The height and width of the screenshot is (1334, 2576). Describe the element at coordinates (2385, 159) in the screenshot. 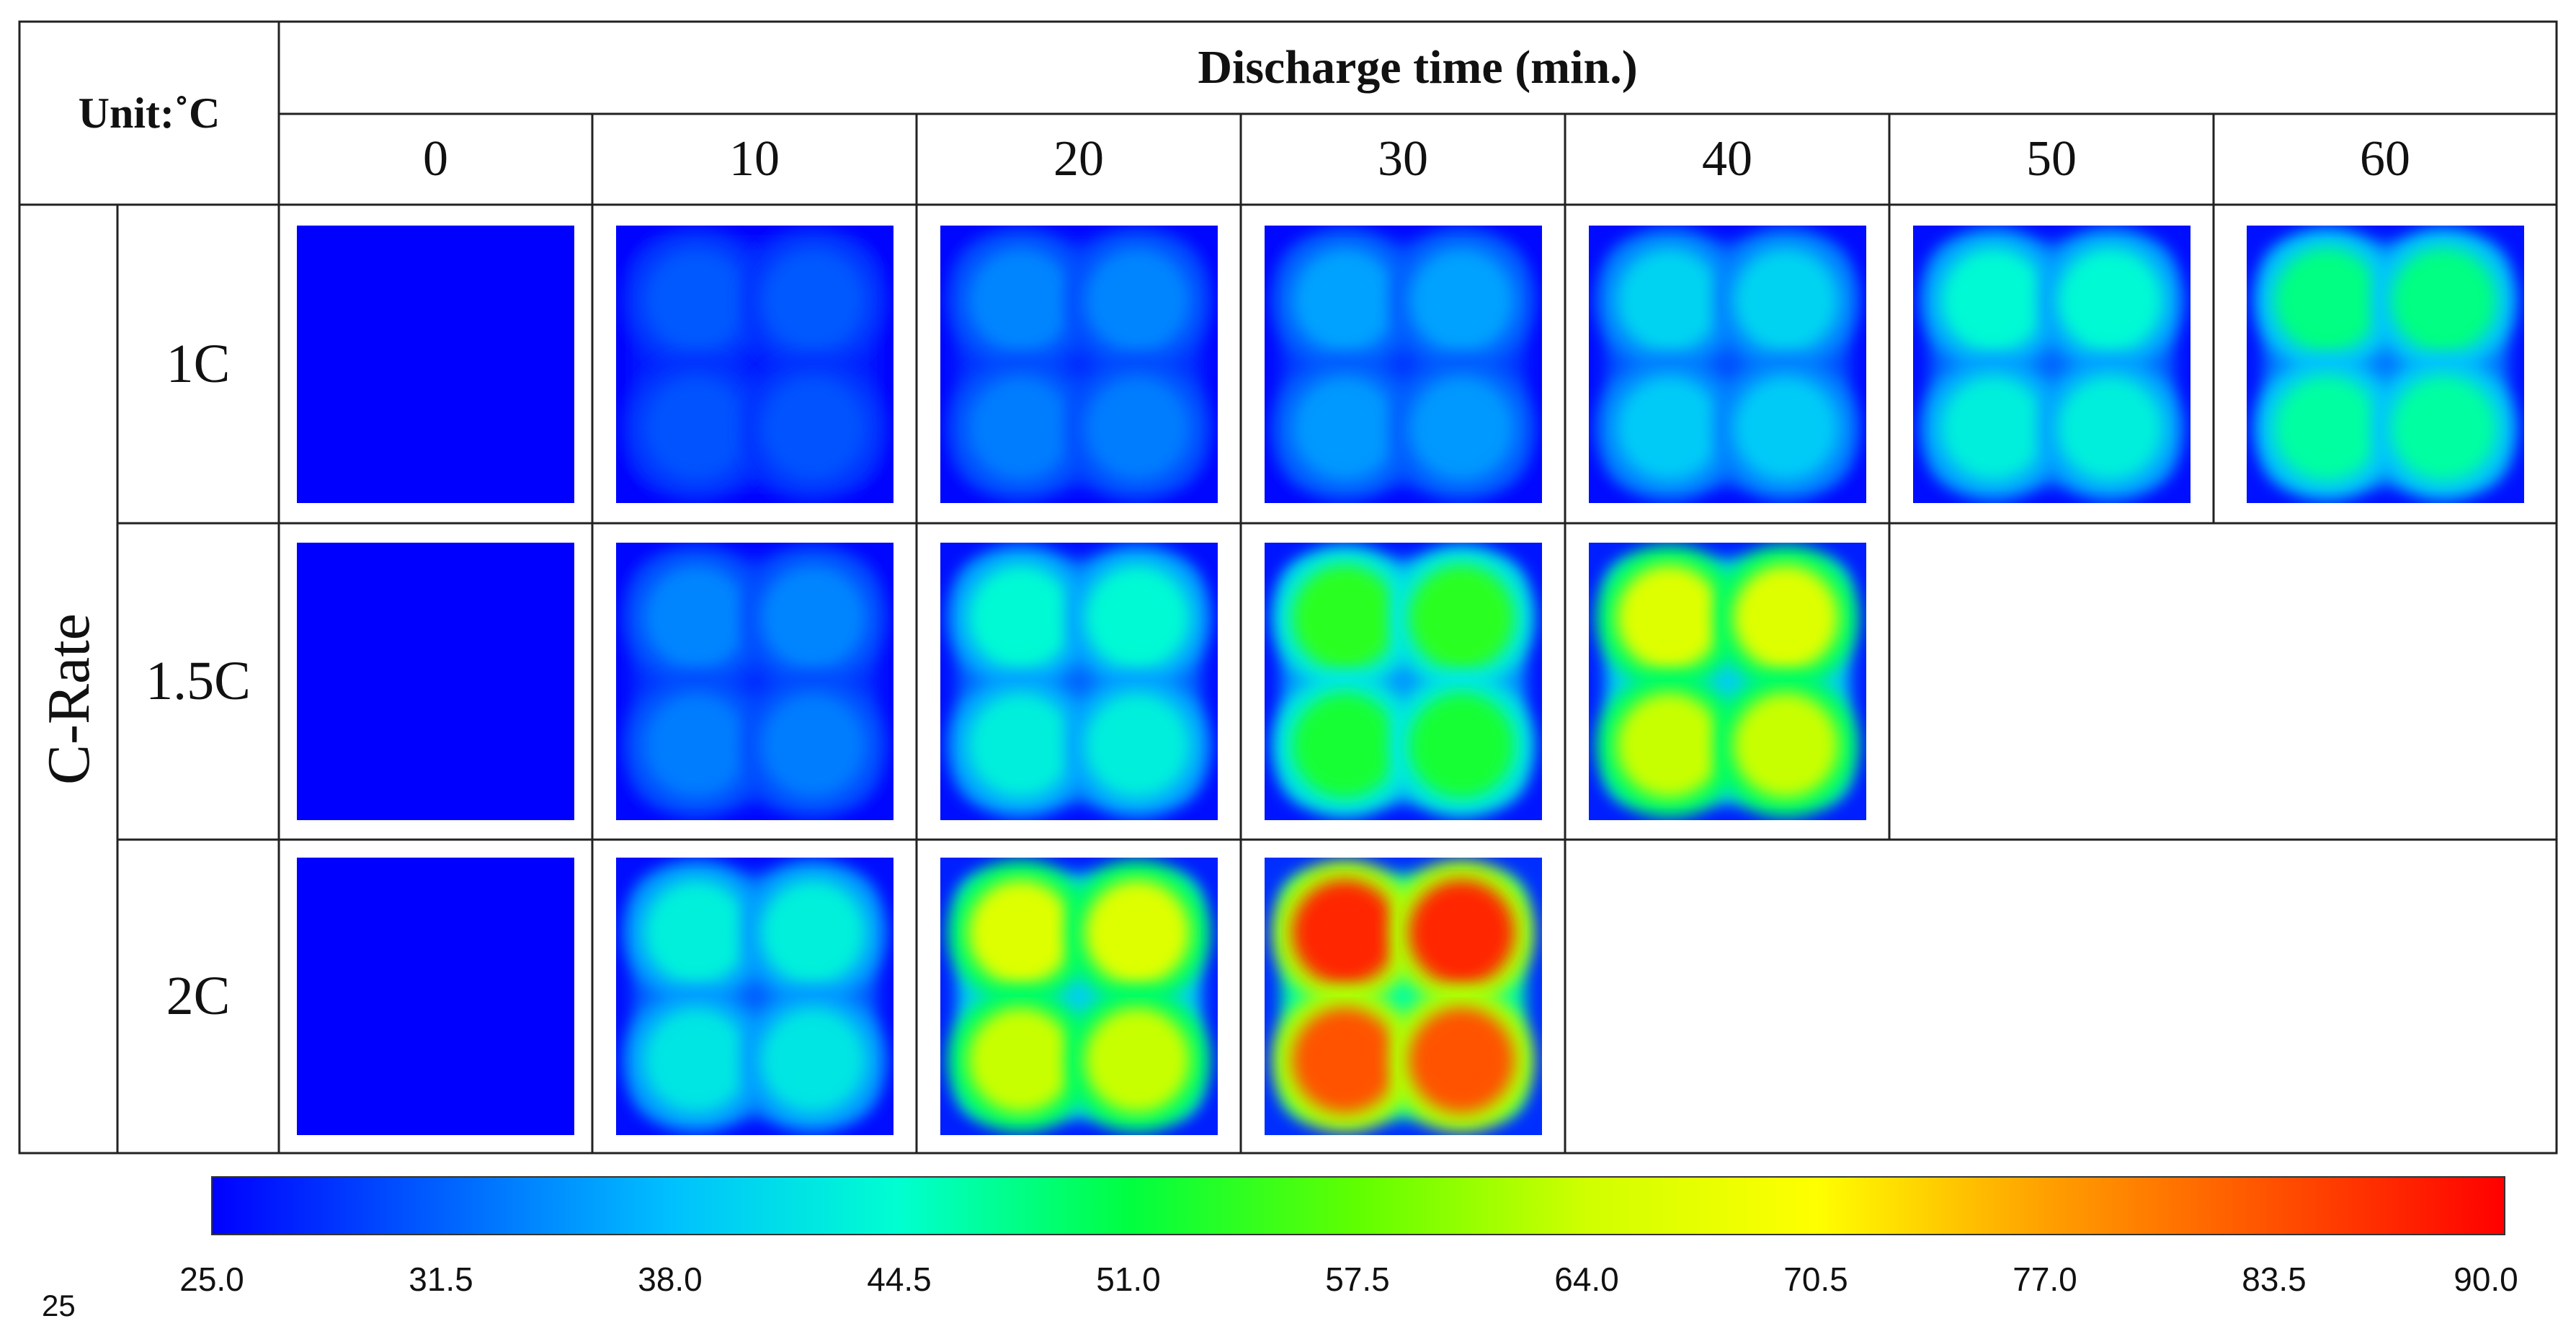

I see `time-col-60: 60` at that location.